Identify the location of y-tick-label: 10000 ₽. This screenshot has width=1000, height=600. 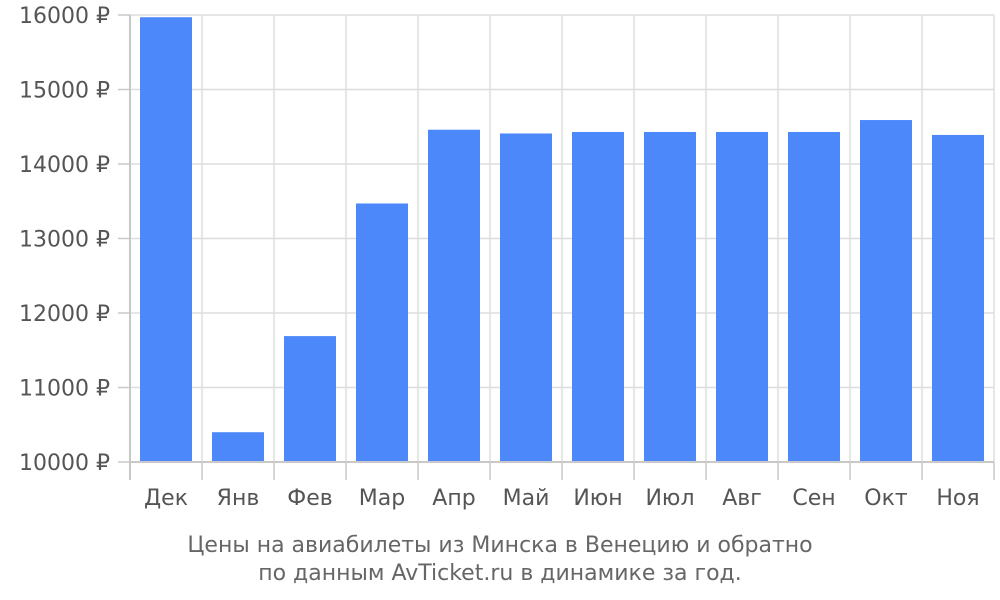
(64, 463).